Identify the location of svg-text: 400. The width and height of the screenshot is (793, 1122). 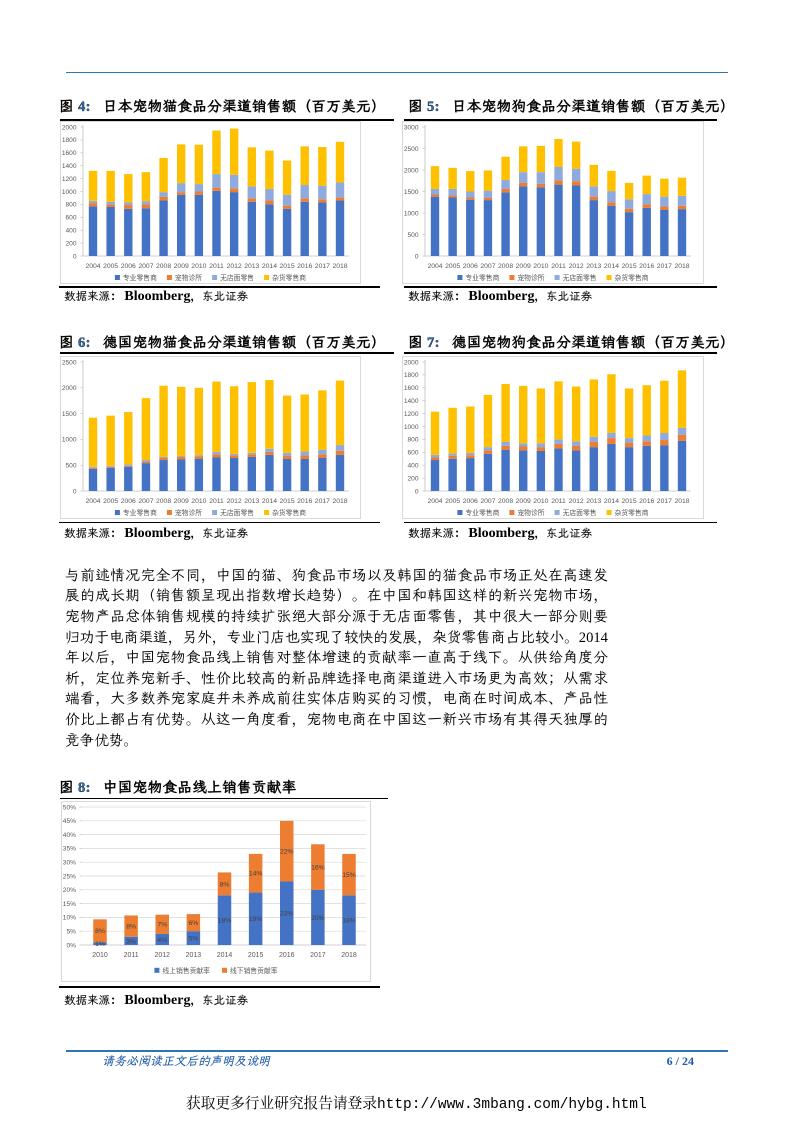
(70, 231).